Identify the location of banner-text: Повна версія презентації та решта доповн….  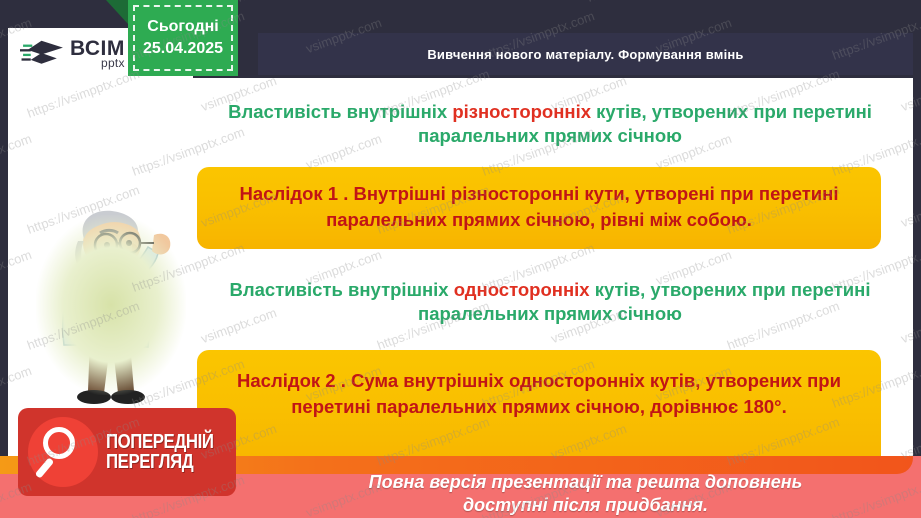
(585, 493).